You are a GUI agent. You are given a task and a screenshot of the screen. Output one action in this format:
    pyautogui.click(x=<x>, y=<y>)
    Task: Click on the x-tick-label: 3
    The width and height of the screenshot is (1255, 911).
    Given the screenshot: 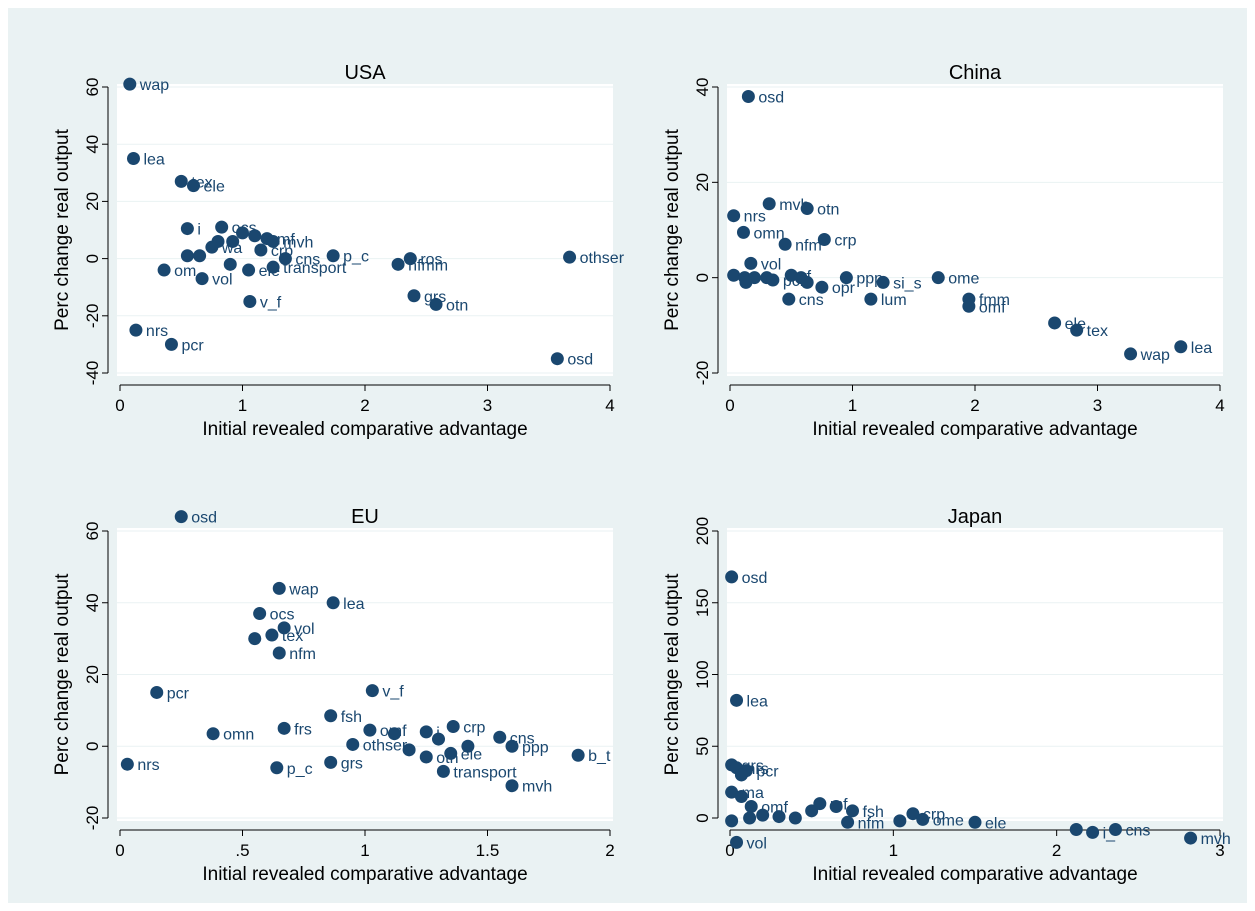 What is the action you would take?
    pyautogui.click(x=1219, y=850)
    